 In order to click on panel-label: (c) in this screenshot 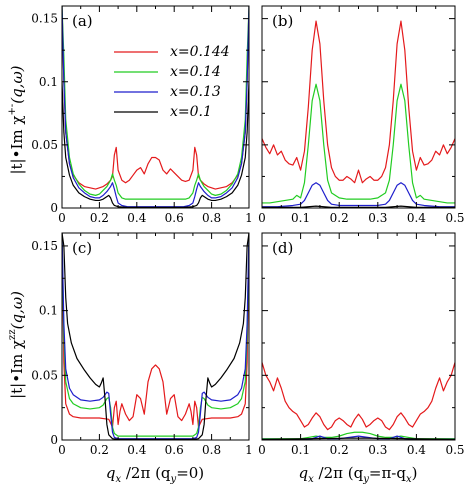, I will do `click(82, 248)`.